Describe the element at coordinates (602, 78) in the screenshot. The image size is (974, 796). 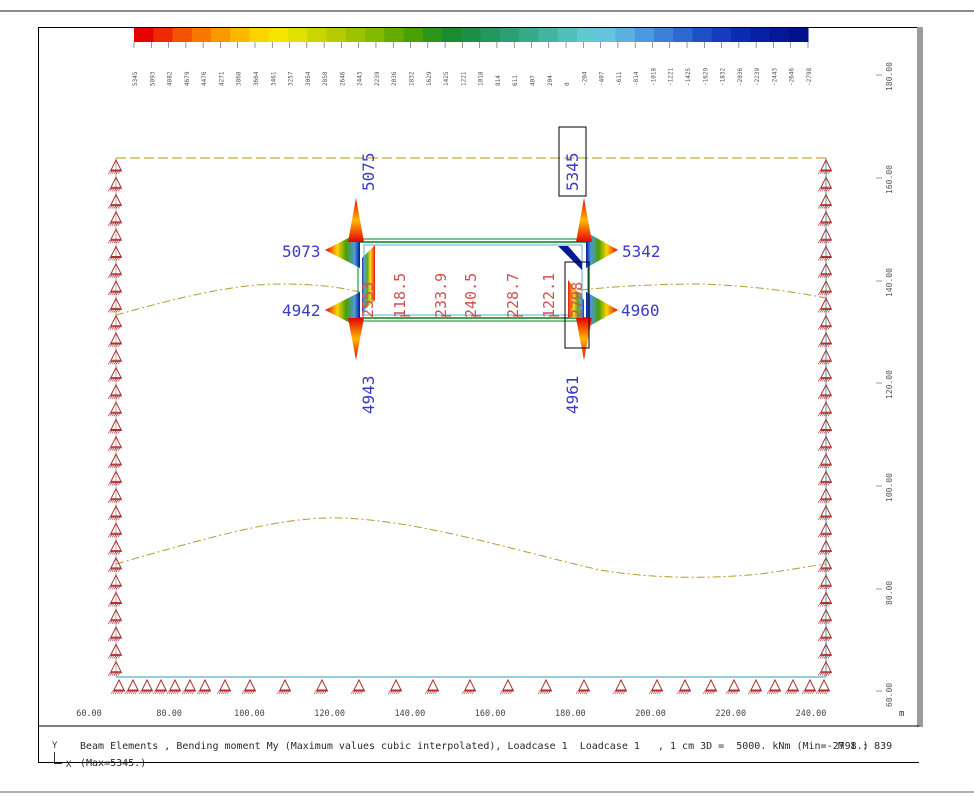
I see `legend-label: -407` at that location.